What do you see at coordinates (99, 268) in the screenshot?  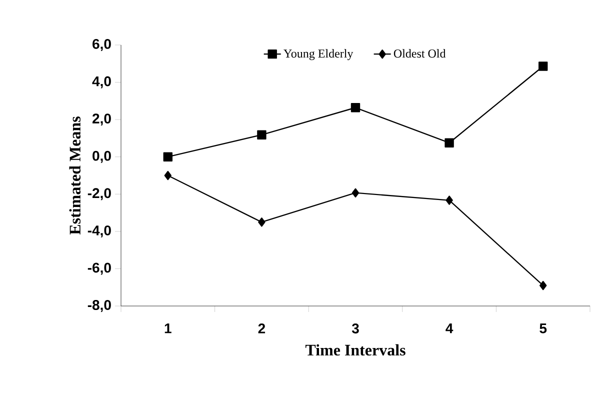 I see `y-tick-label: -6,0` at bounding box center [99, 268].